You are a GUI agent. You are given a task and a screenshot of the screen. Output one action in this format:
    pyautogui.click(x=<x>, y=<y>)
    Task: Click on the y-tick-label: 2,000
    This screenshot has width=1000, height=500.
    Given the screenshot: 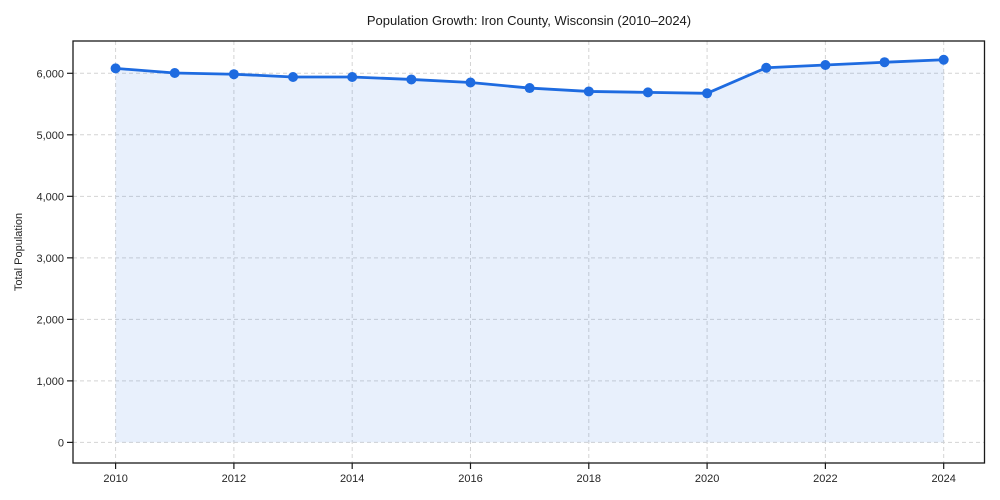 What is the action you would take?
    pyautogui.click(x=50, y=320)
    